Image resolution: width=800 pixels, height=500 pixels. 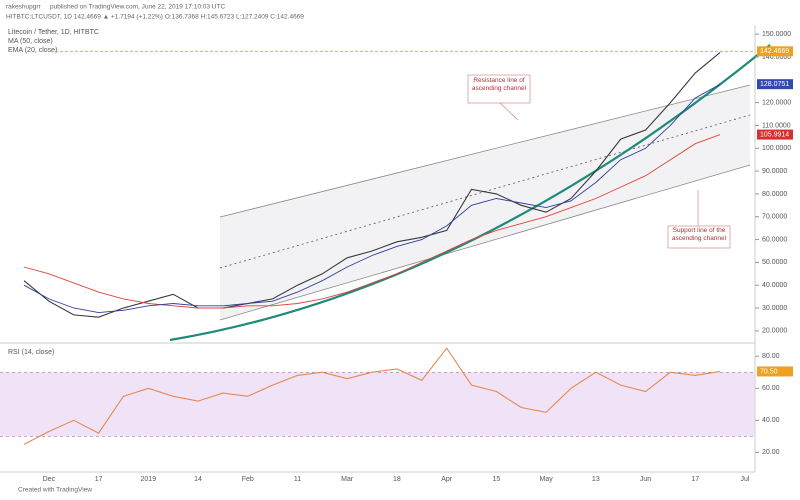 I want to click on annotation-text: Resistance line of ascending channel, so click(x=499, y=84).